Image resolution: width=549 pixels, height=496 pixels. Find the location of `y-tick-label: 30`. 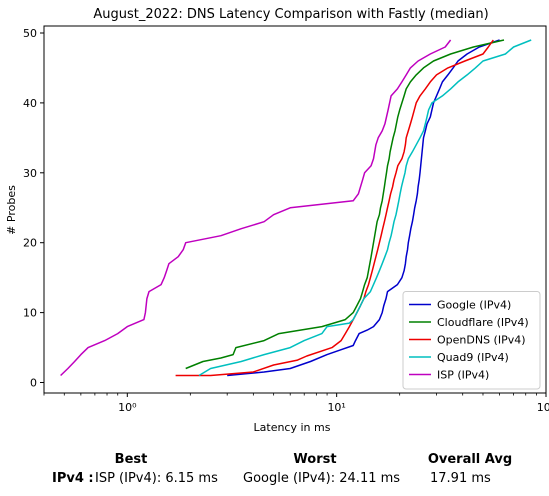

y-tick-label: 30 is located at coordinates (30, 173).